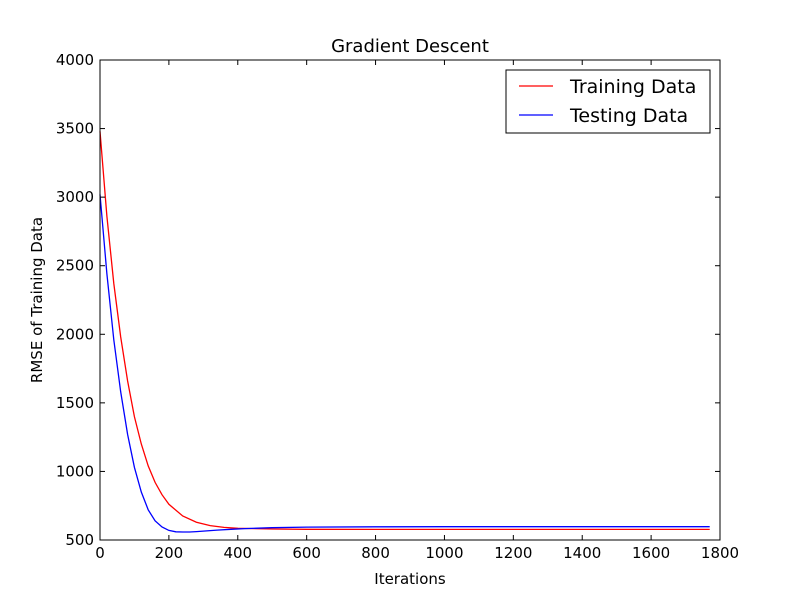  I want to click on legend-label-training-data: Training Data, so click(632, 87).